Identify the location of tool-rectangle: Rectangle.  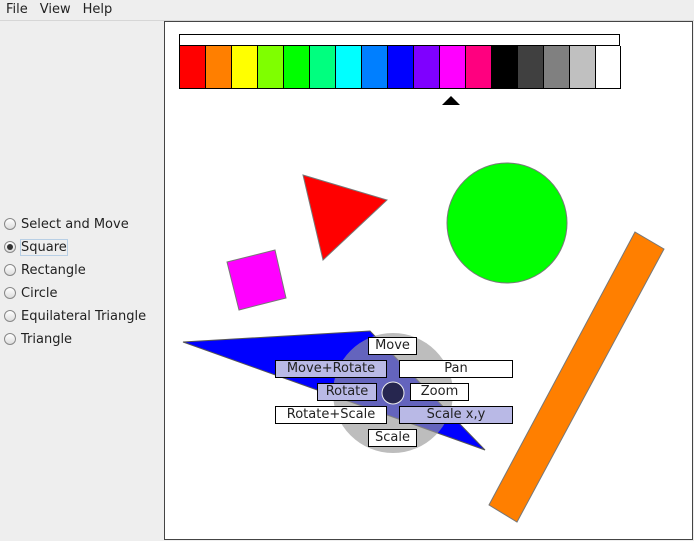
(45, 270).